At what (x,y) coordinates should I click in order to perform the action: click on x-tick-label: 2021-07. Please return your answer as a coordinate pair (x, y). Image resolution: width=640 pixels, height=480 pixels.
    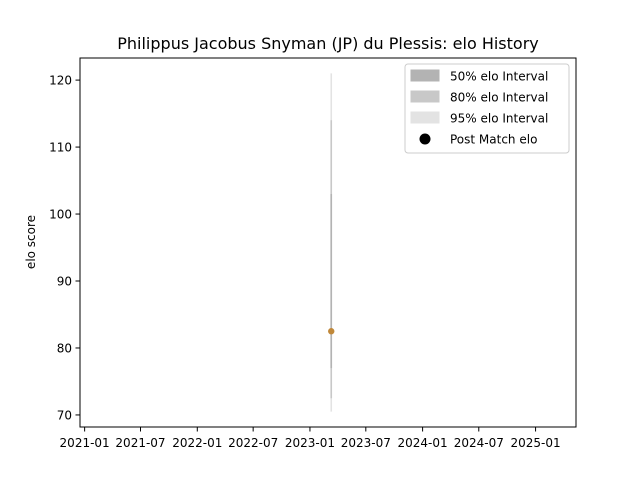
    Looking at the image, I should click on (140, 443).